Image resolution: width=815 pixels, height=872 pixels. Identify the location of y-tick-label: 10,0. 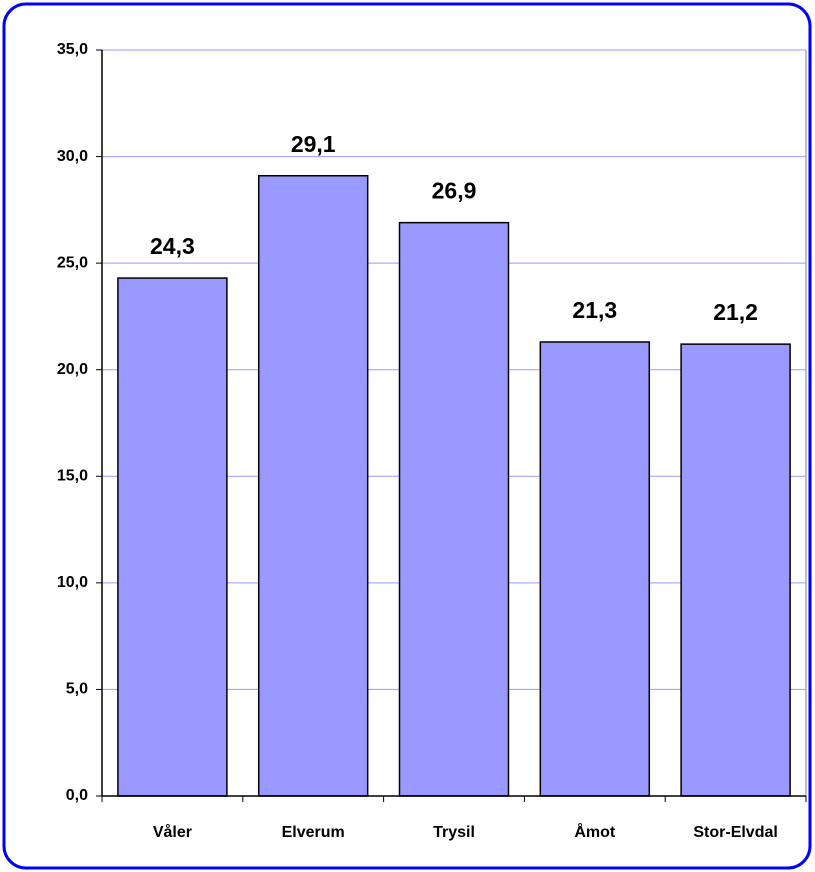
(72, 582).